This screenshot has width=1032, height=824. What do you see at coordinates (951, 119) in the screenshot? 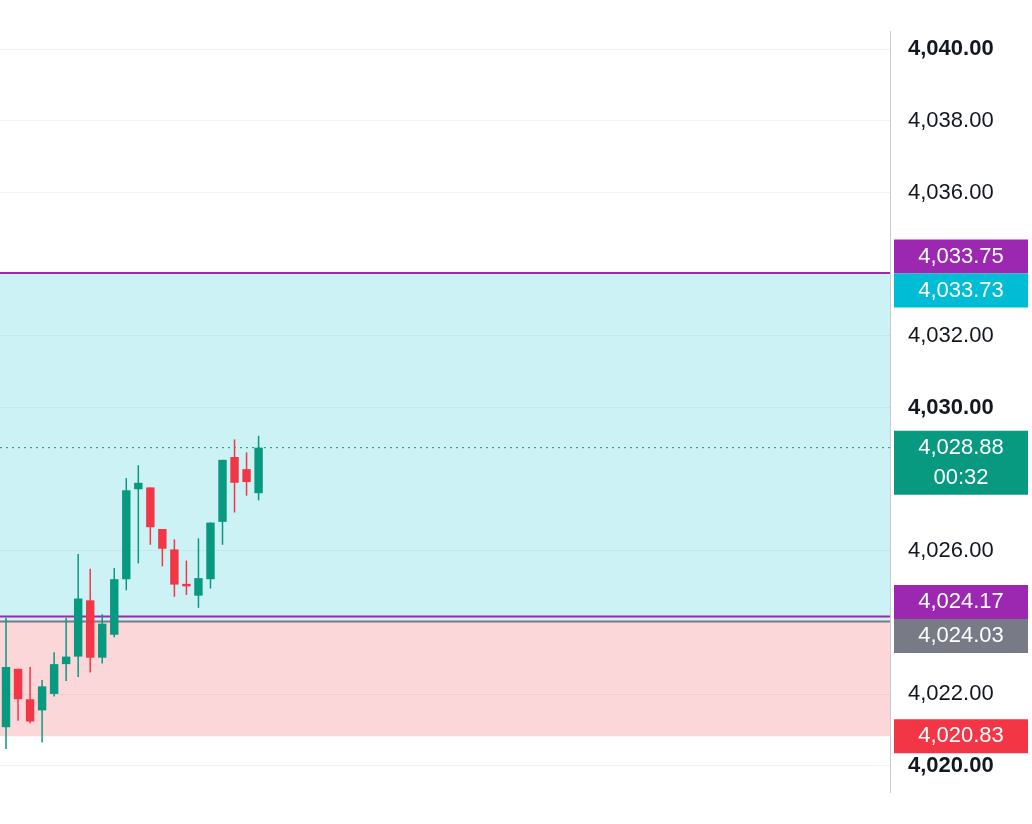
I see `y-tick-label: 4,038.00` at bounding box center [951, 119].